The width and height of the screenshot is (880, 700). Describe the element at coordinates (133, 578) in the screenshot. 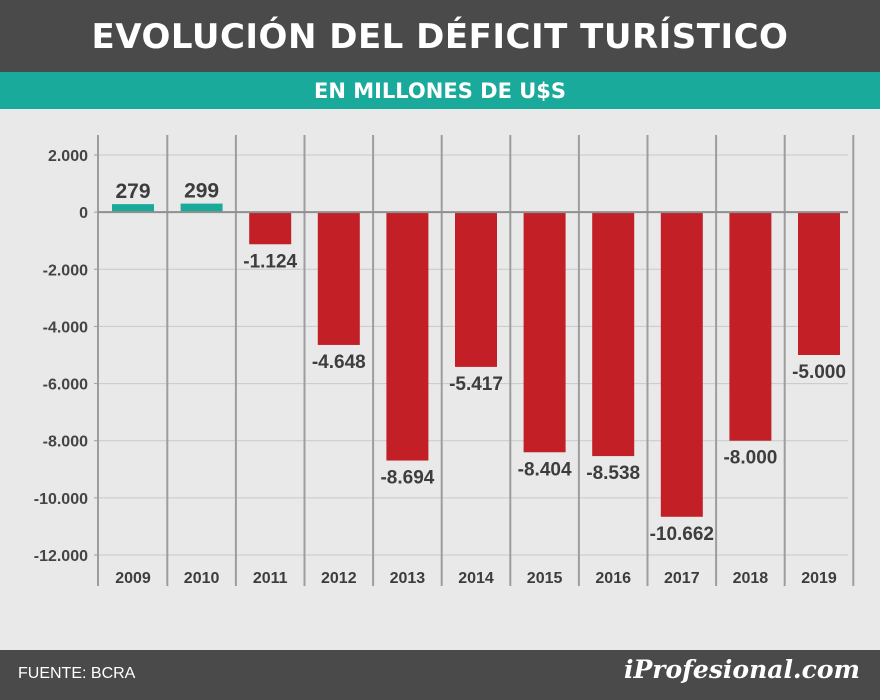

I see `x-tick-label-2009: 2009` at that location.